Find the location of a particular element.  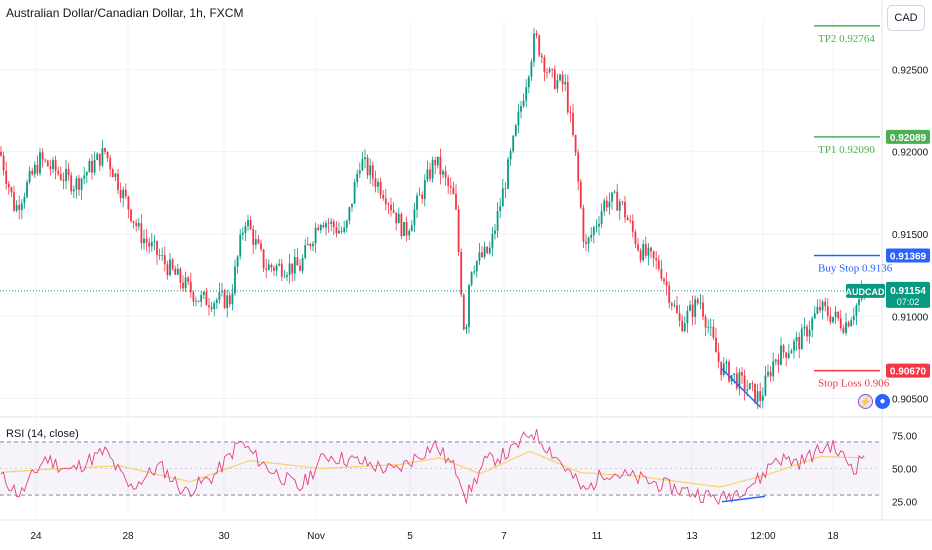

price-badge-label: 0.91369 is located at coordinates (908, 257).